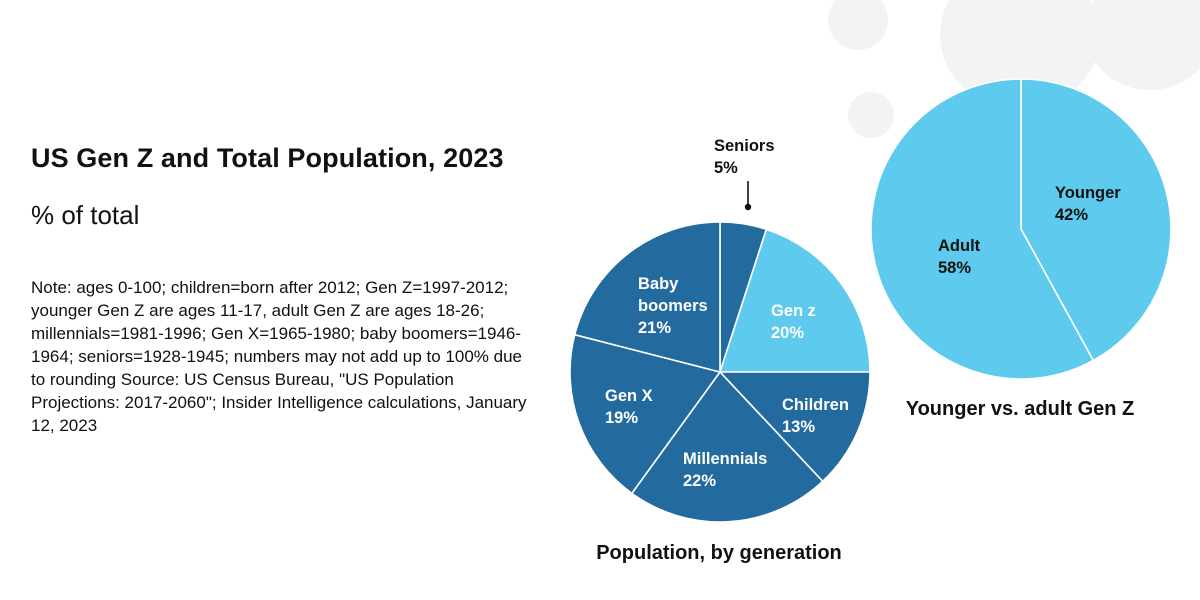  Describe the element at coordinates (726, 168) in the screenshot. I see `slice-value-seniors: 5%` at that location.